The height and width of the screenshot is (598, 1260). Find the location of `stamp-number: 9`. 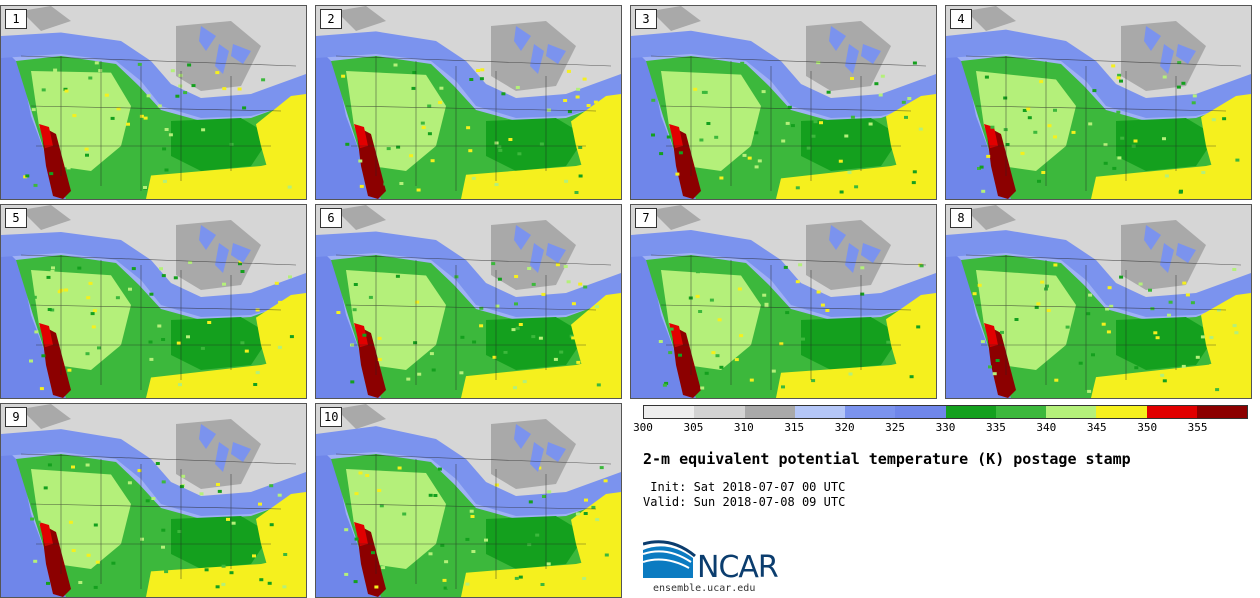

stamp-number: 9 is located at coordinates (16, 417).